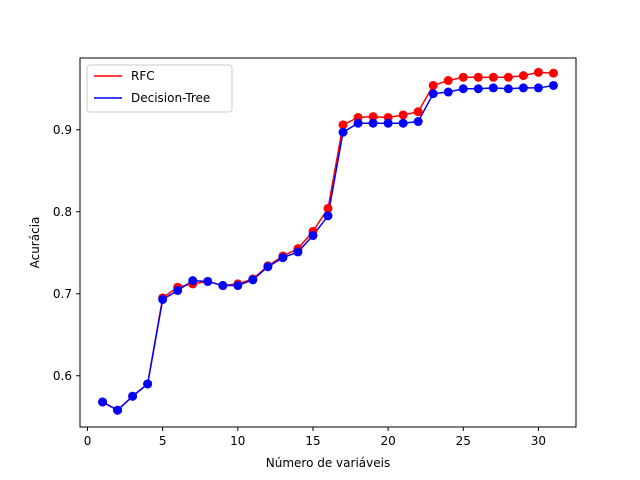 The image size is (640, 480). Describe the element at coordinates (328, 463) in the screenshot. I see `x-axis-label: Número de variáveis` at that location.